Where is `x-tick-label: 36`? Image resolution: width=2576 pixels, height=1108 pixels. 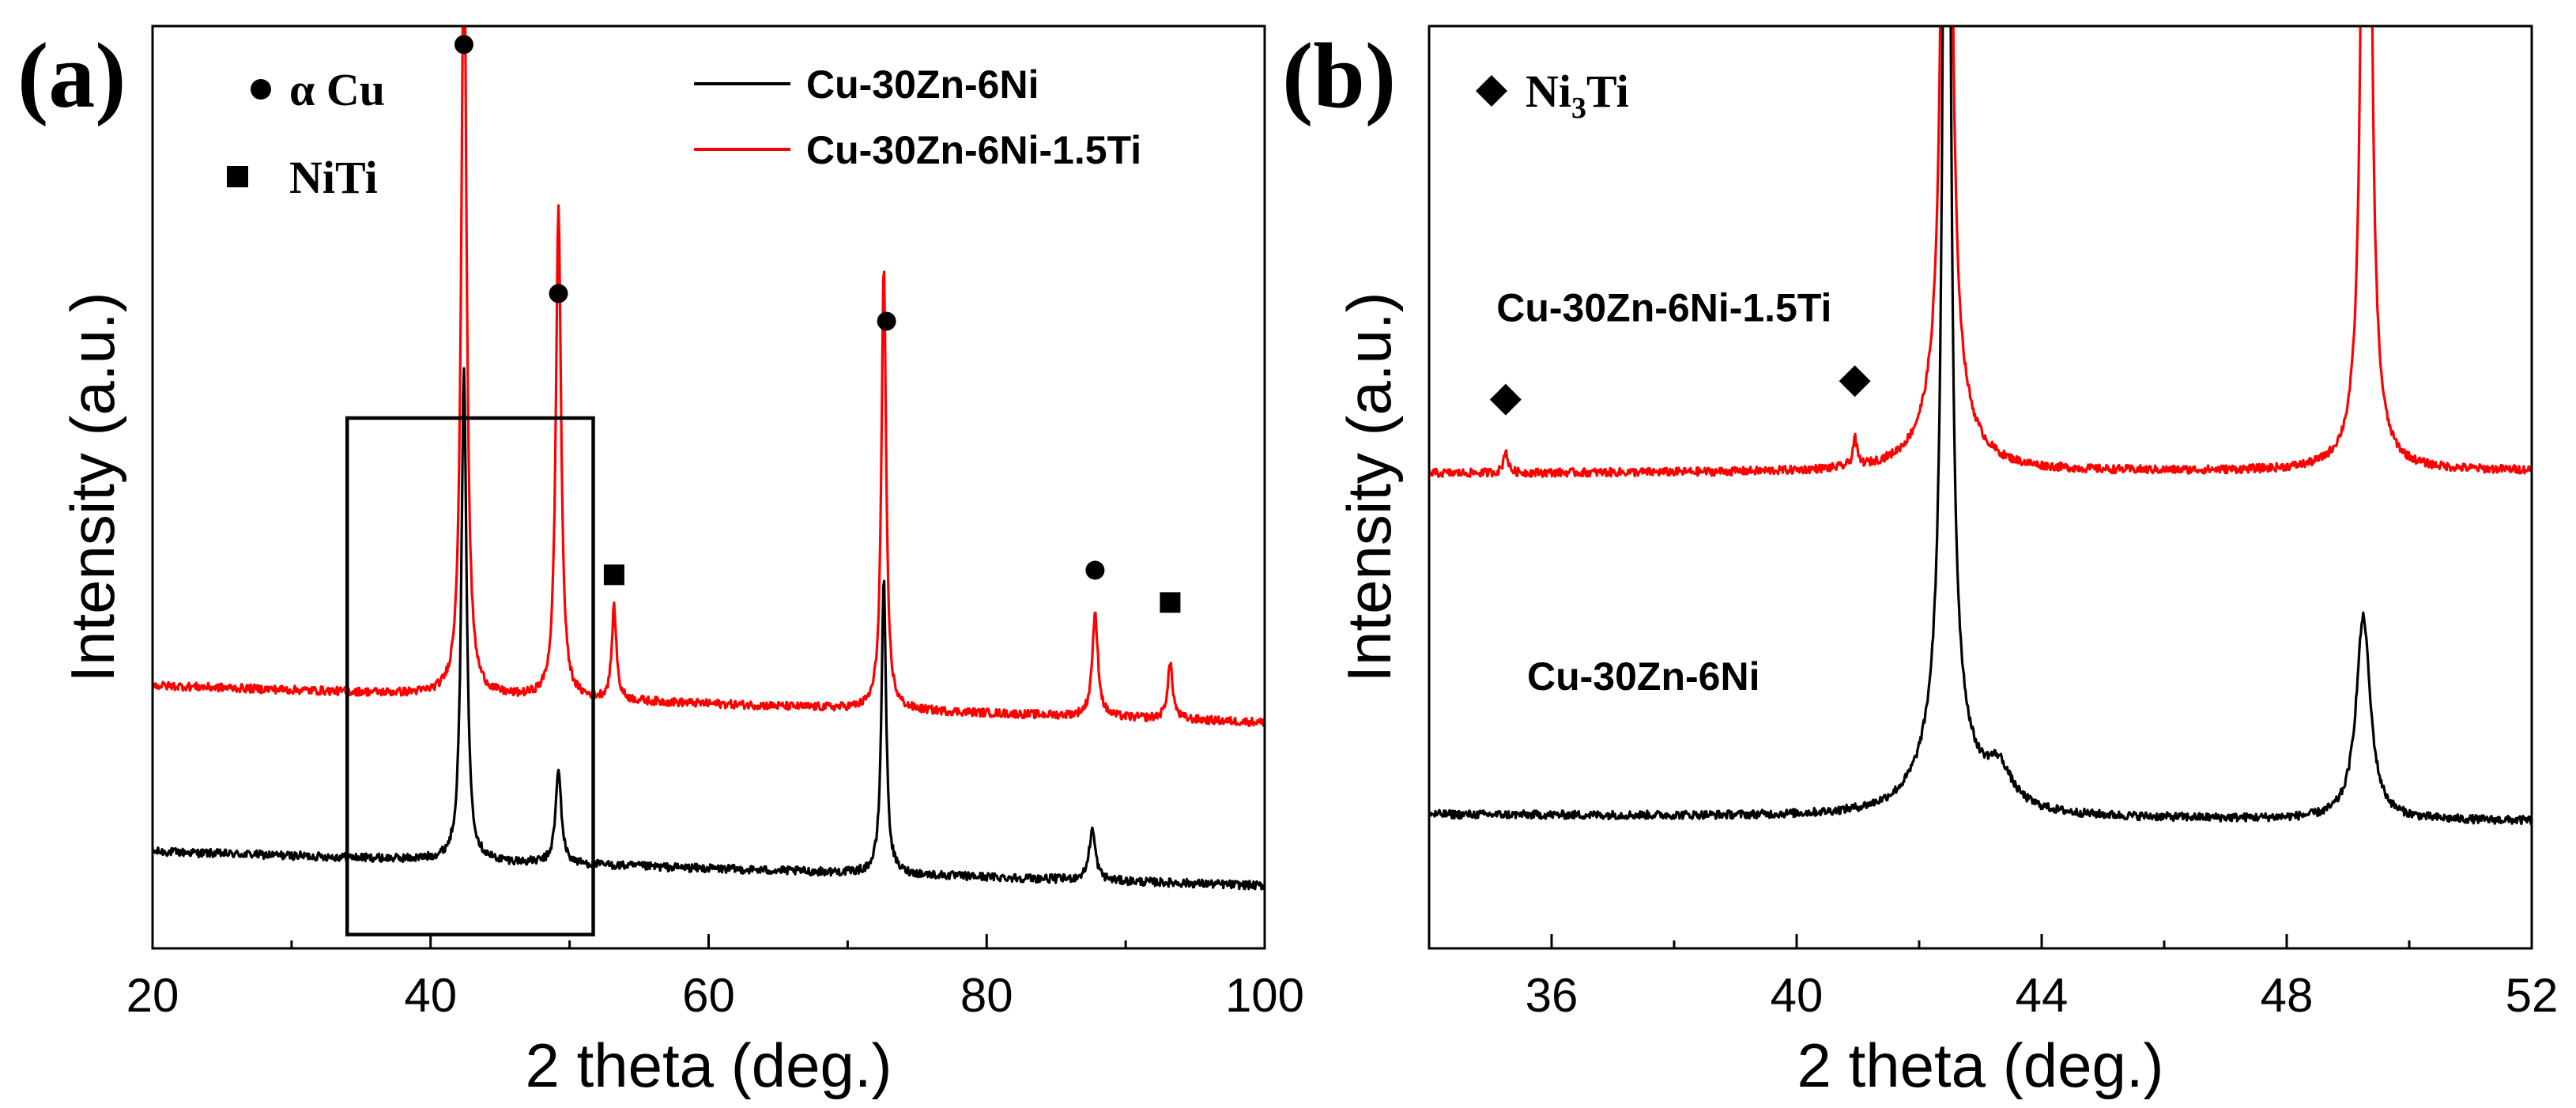 x-tick-label: 36 is located at coordinates (1552, 995).